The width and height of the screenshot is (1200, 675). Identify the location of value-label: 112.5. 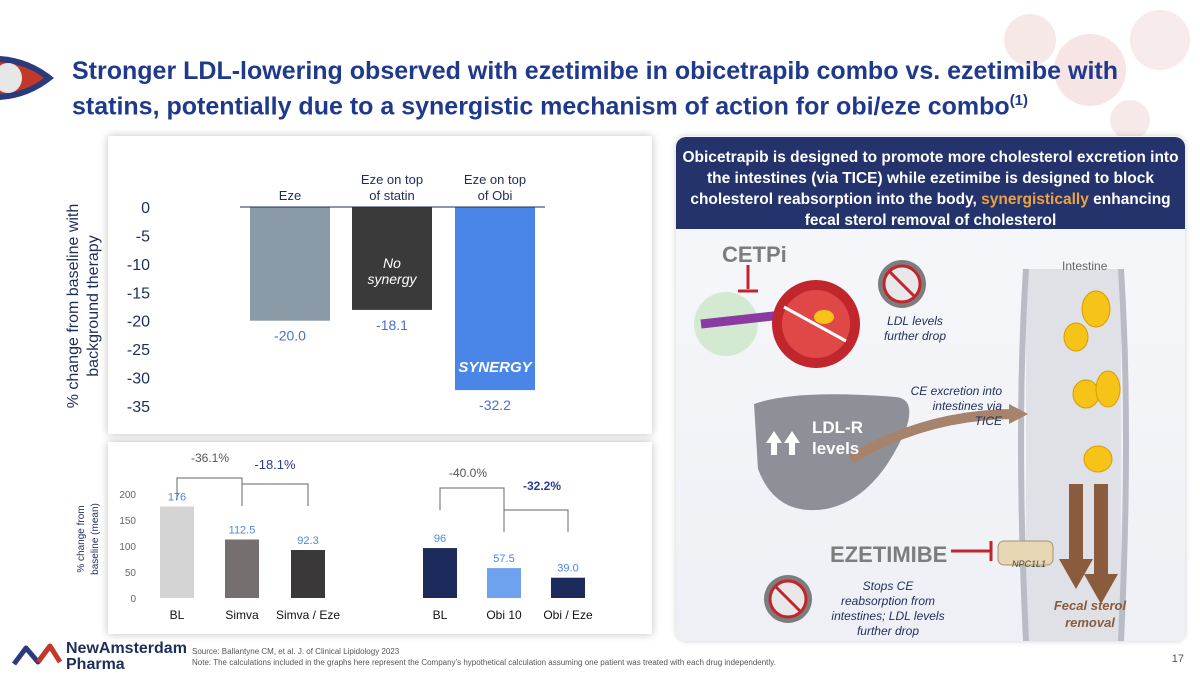
(242, 531).